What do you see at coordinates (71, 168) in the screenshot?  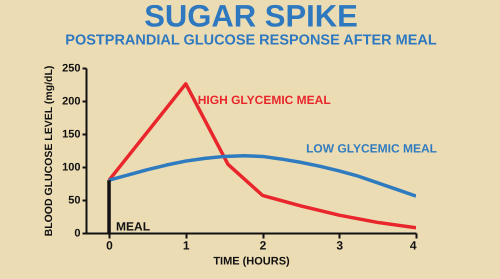 I see `y-tick-label: 100` at bounding box center [71, 168].